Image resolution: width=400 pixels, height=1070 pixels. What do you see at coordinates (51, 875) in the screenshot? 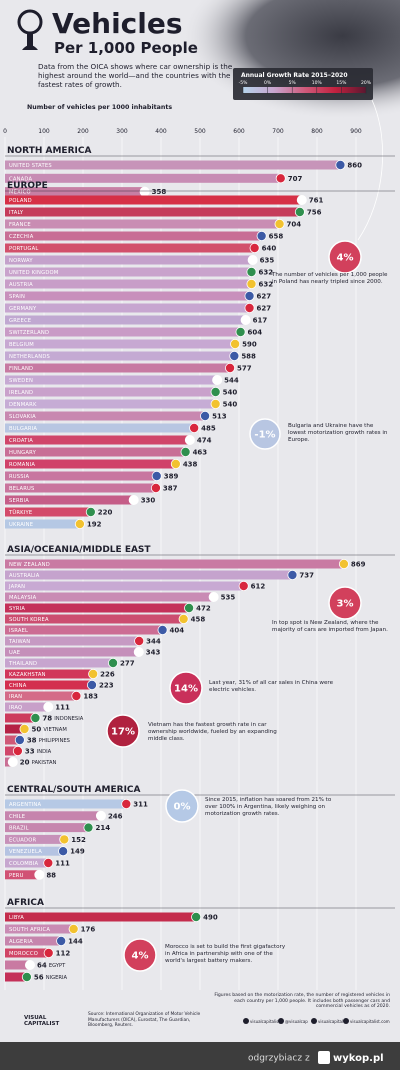
I see `value-label: 88` at bounding box center [51, 875].